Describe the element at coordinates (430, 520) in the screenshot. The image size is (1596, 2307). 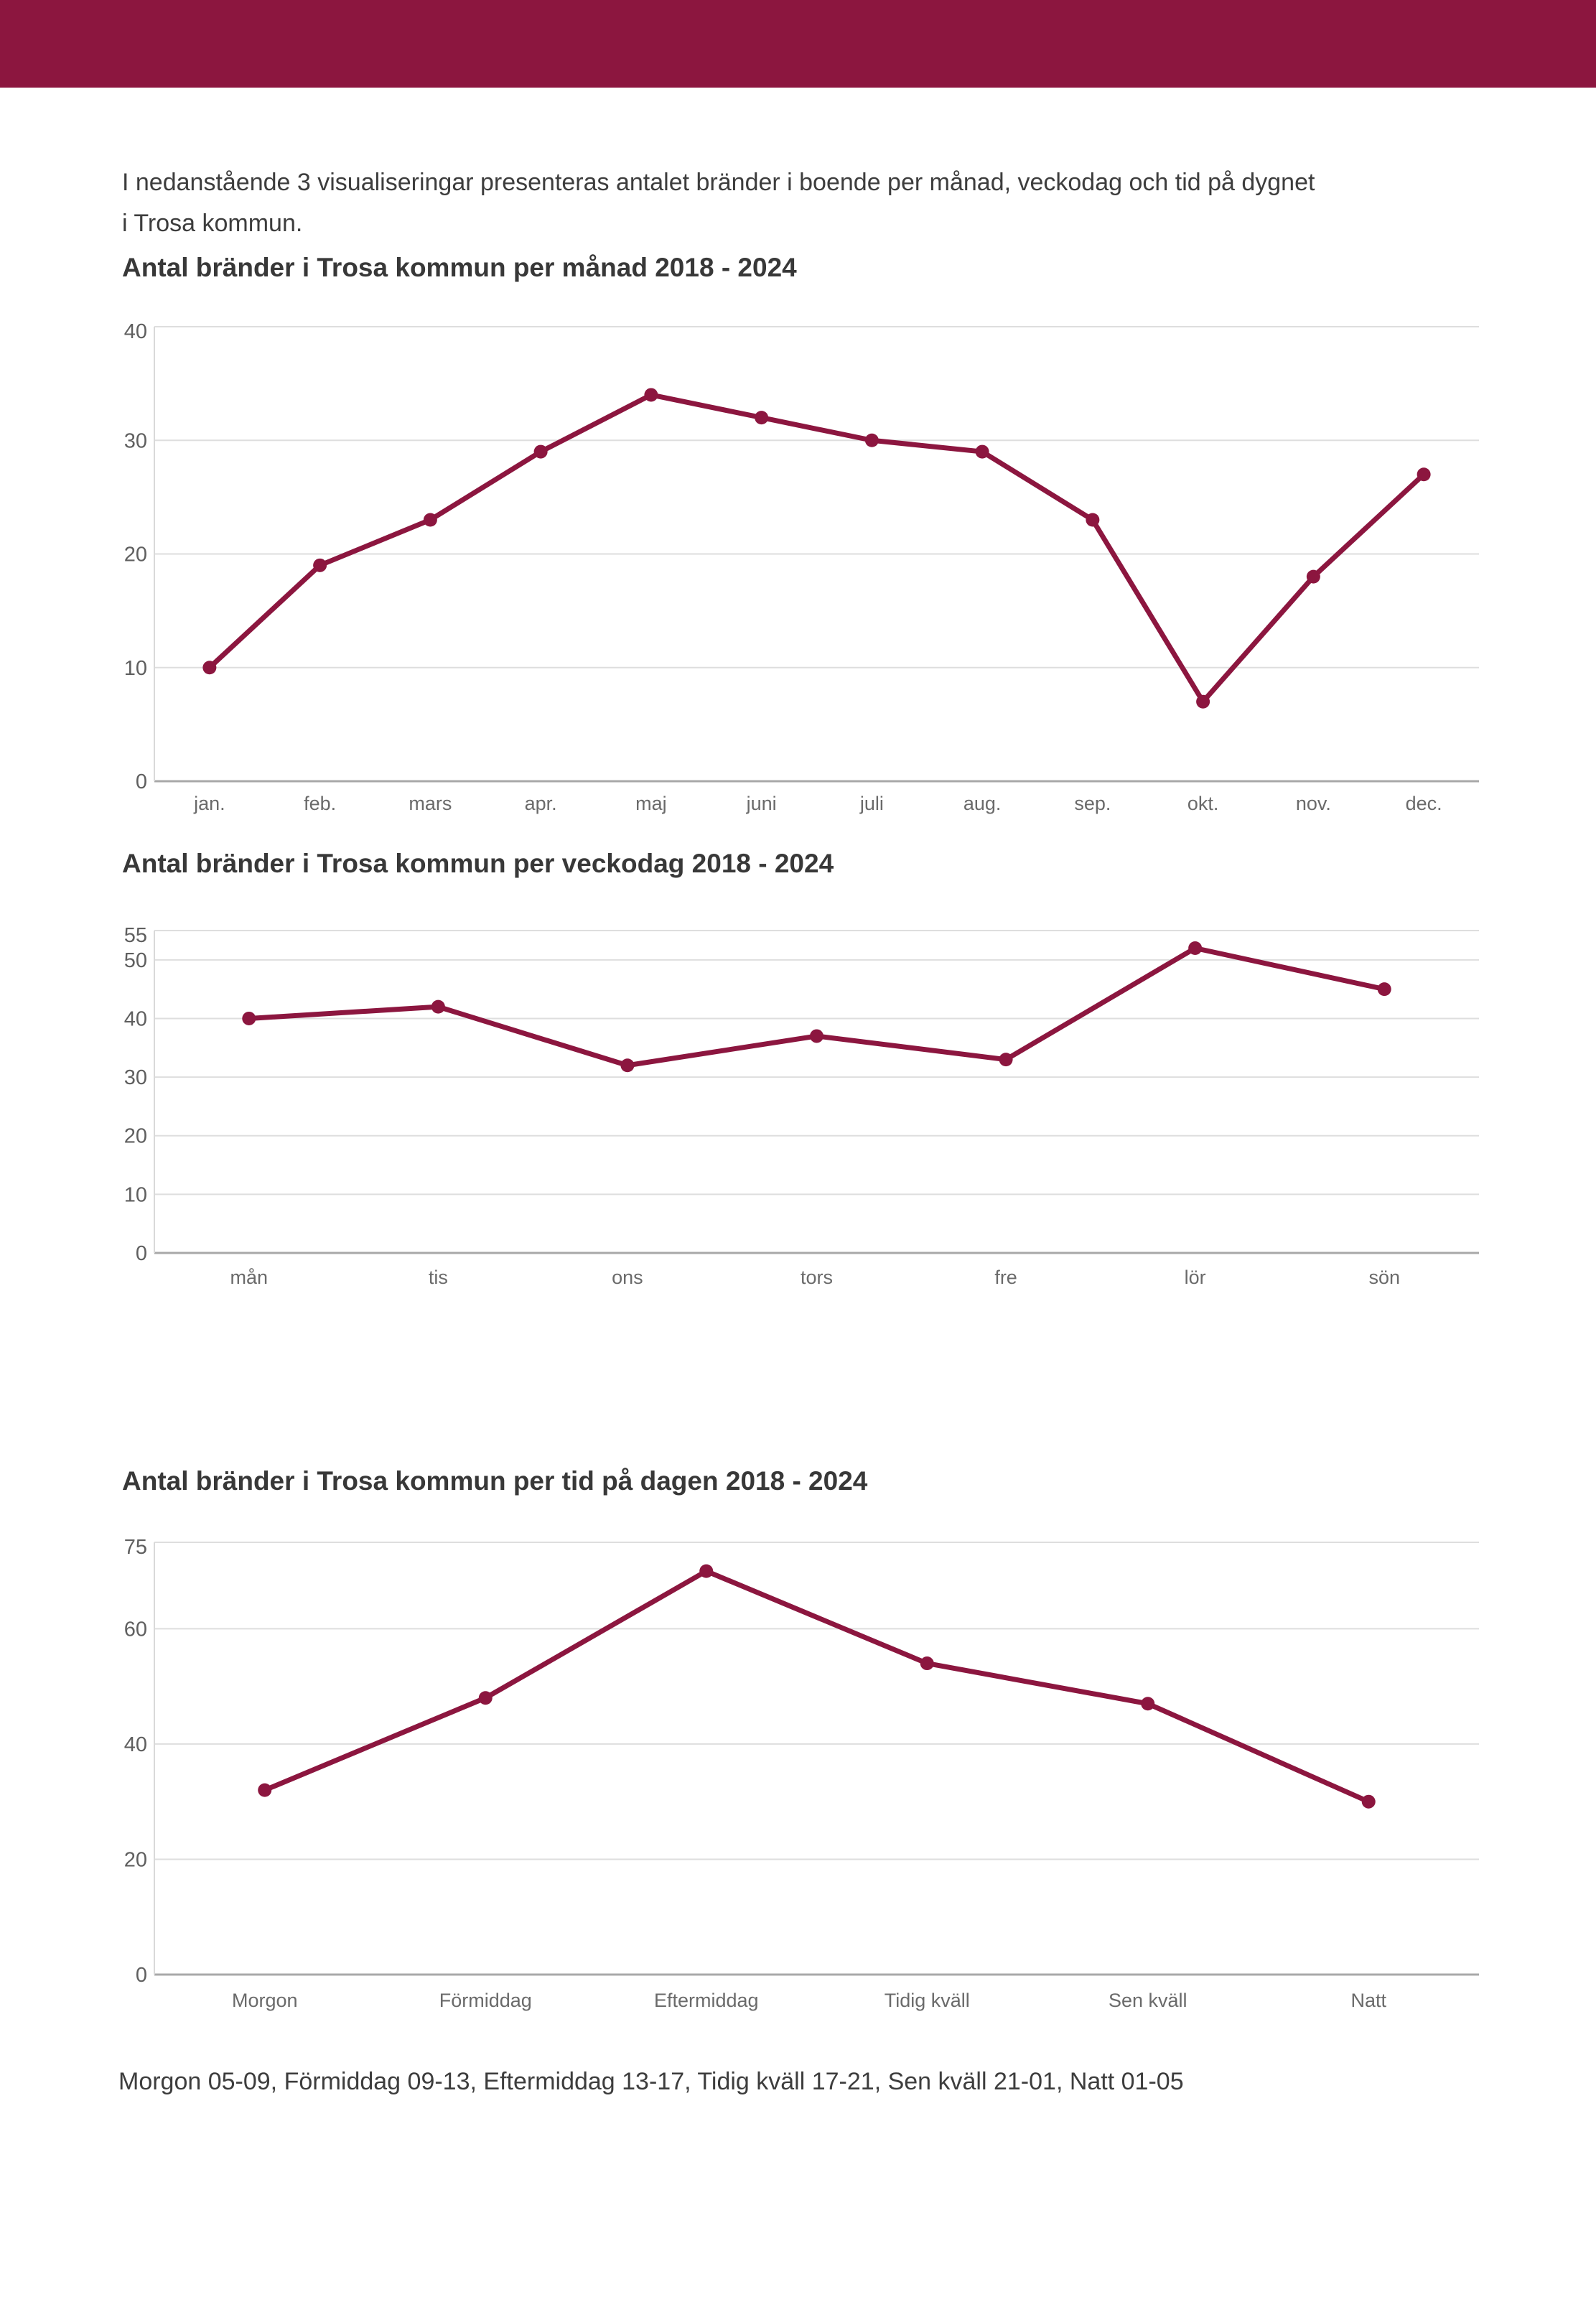
I see `data-point-mars` at that location.